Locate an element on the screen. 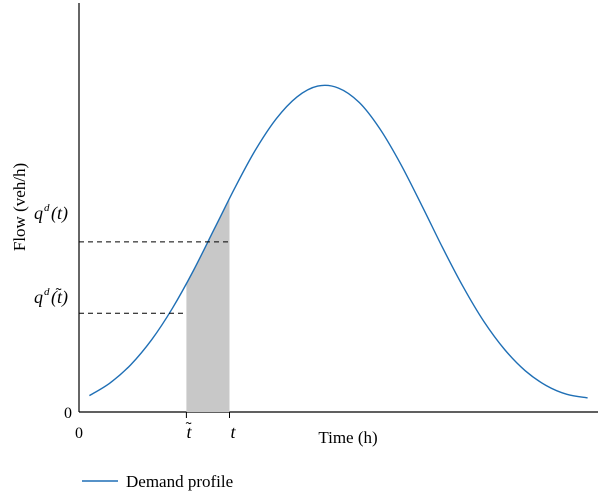 The image size is (607, 496). legend: Demand profile is located at coordinates (157, 481).